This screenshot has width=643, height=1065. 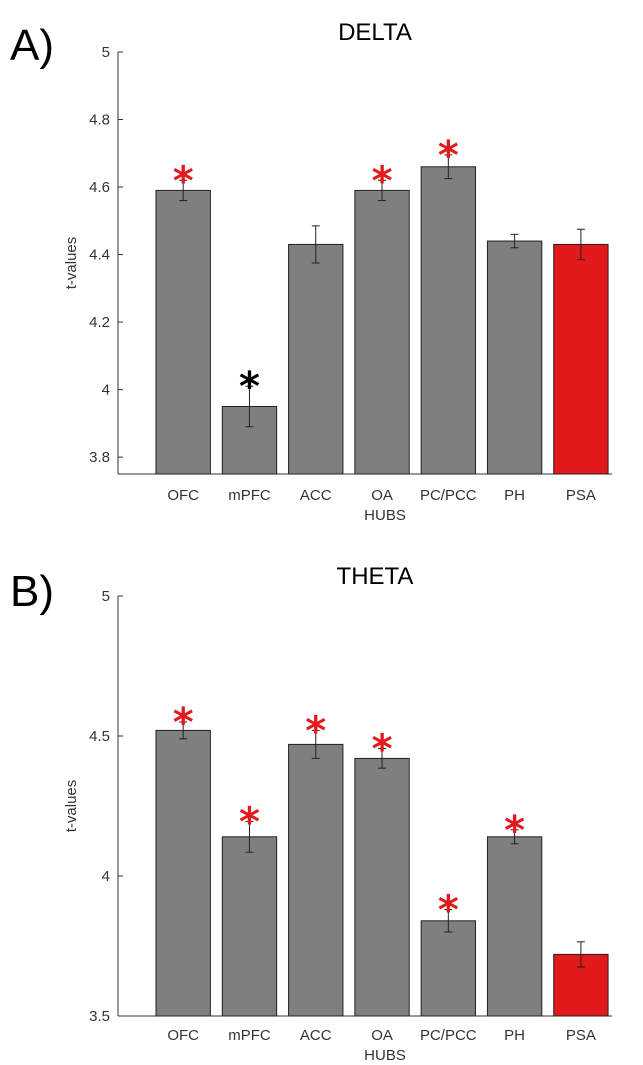 I want to click on y-tick-label: 4.2, so click(x=99, y=322).